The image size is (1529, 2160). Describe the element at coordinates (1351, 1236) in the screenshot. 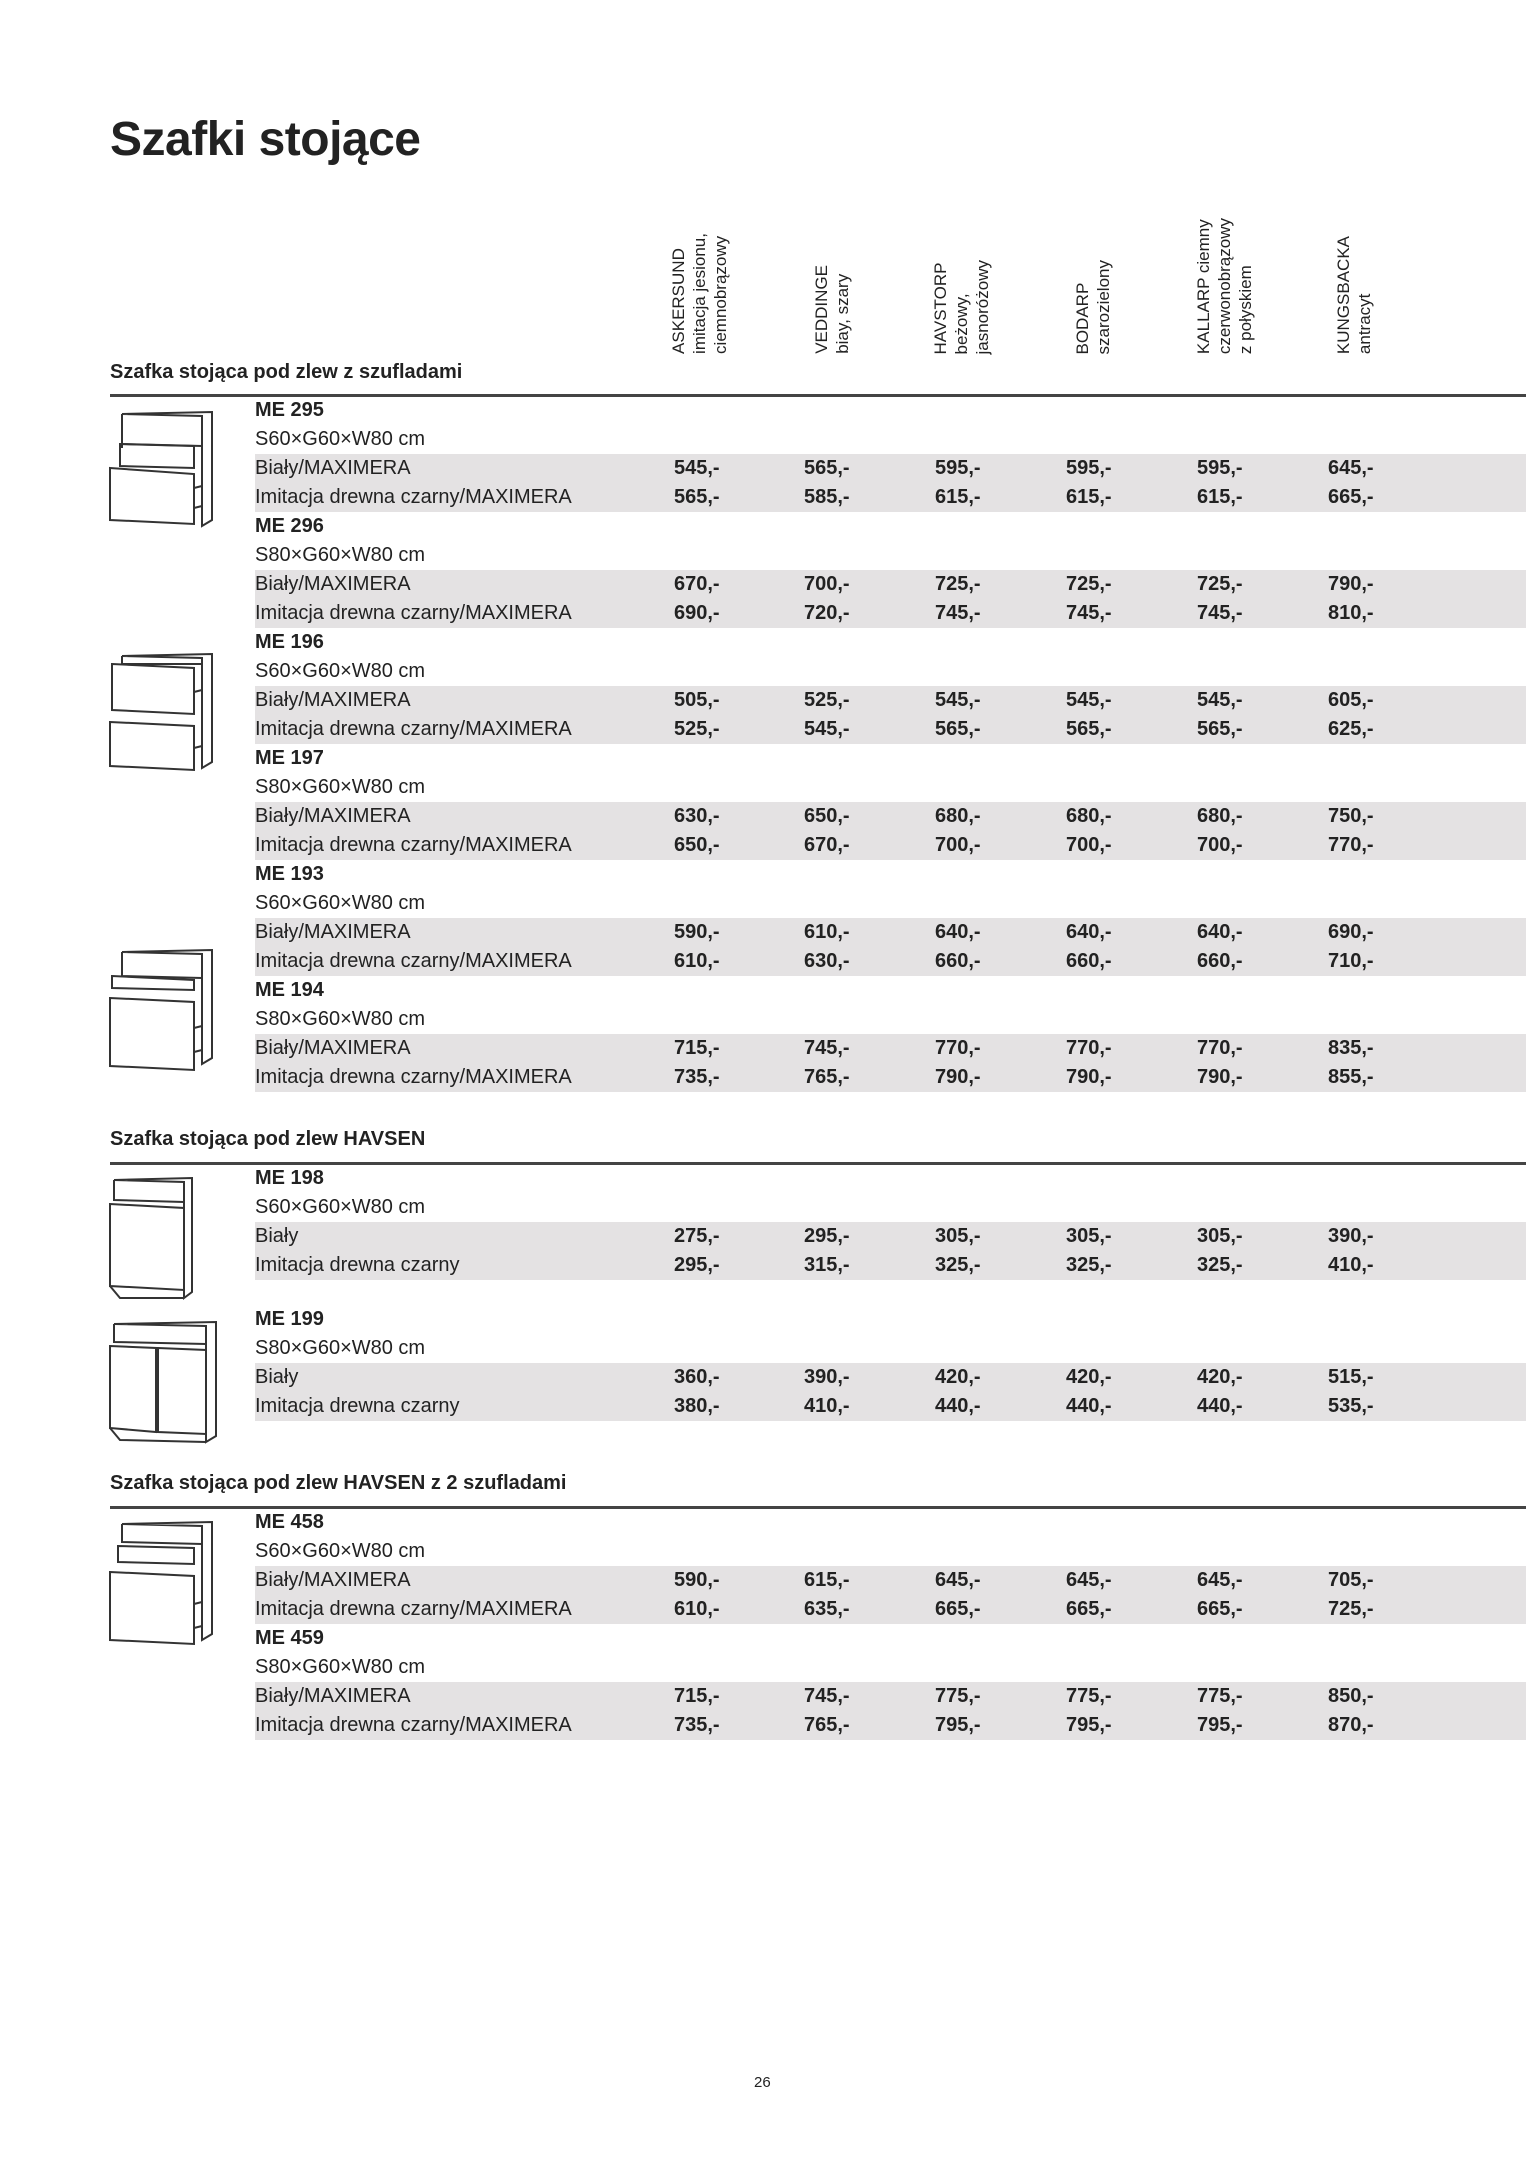

I see `price-cell: 390,-` at that location.